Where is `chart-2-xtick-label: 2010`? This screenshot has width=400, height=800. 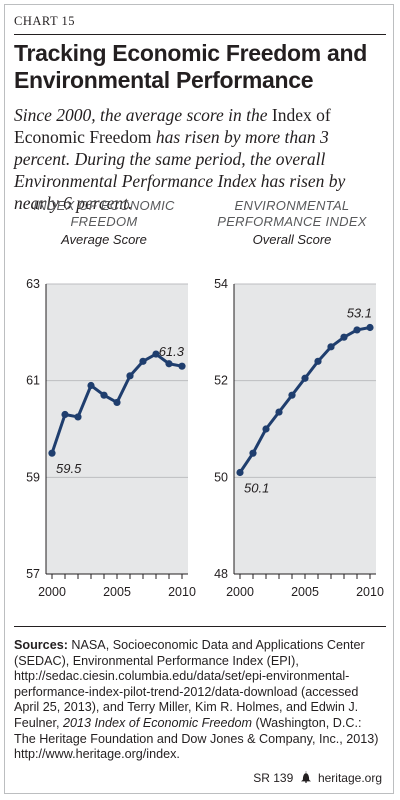 chart-2-xtick-label: 2010 is located at coordinates (370, 592).